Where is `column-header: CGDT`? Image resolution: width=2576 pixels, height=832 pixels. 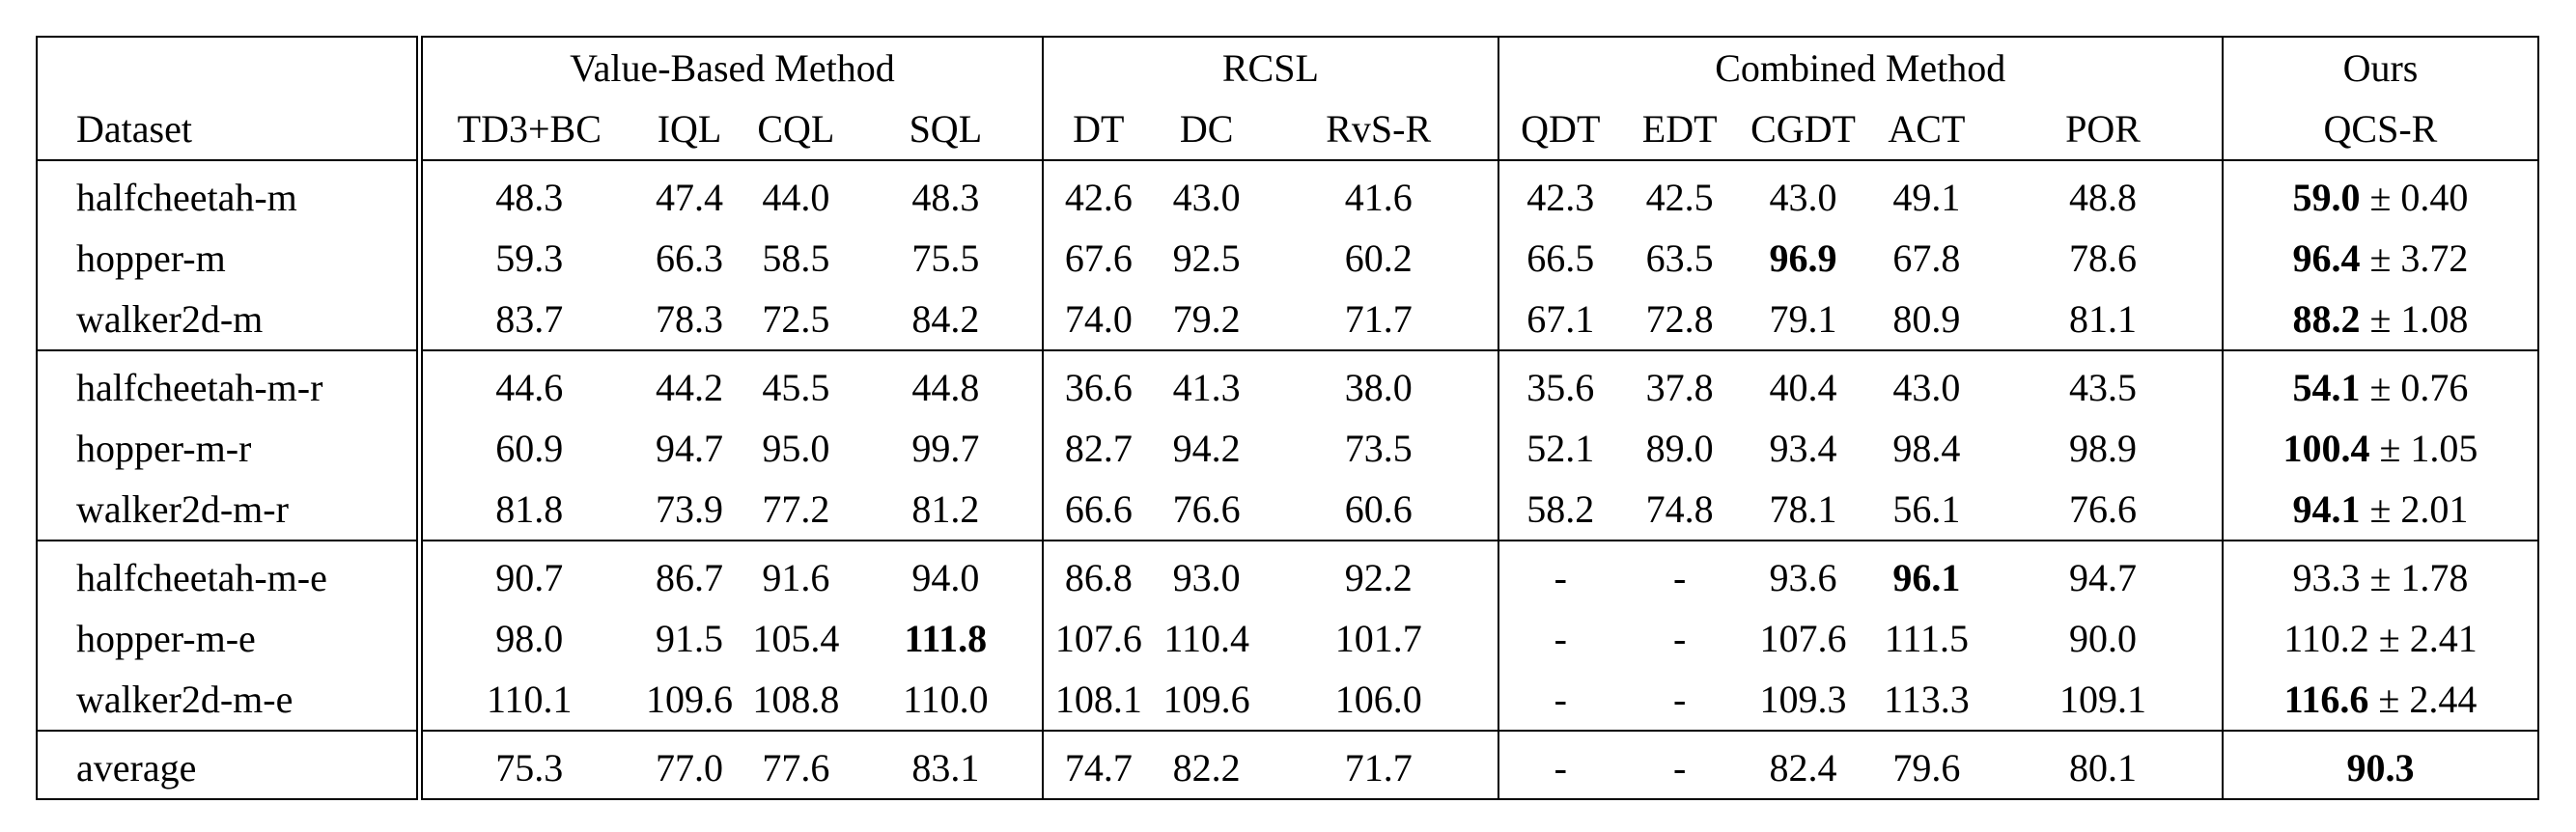
column-header: CGDT is located at coordinates (1803, 129).